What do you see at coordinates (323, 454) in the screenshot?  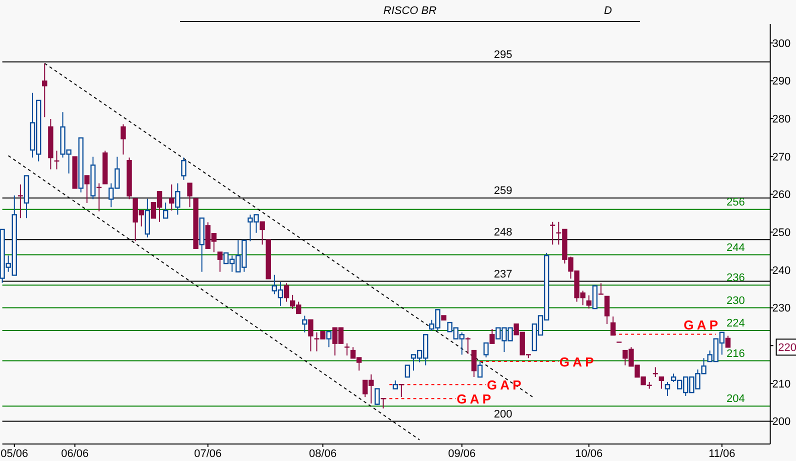 I see `x-tick-label: 08/06` at bounding box center [323, 454].